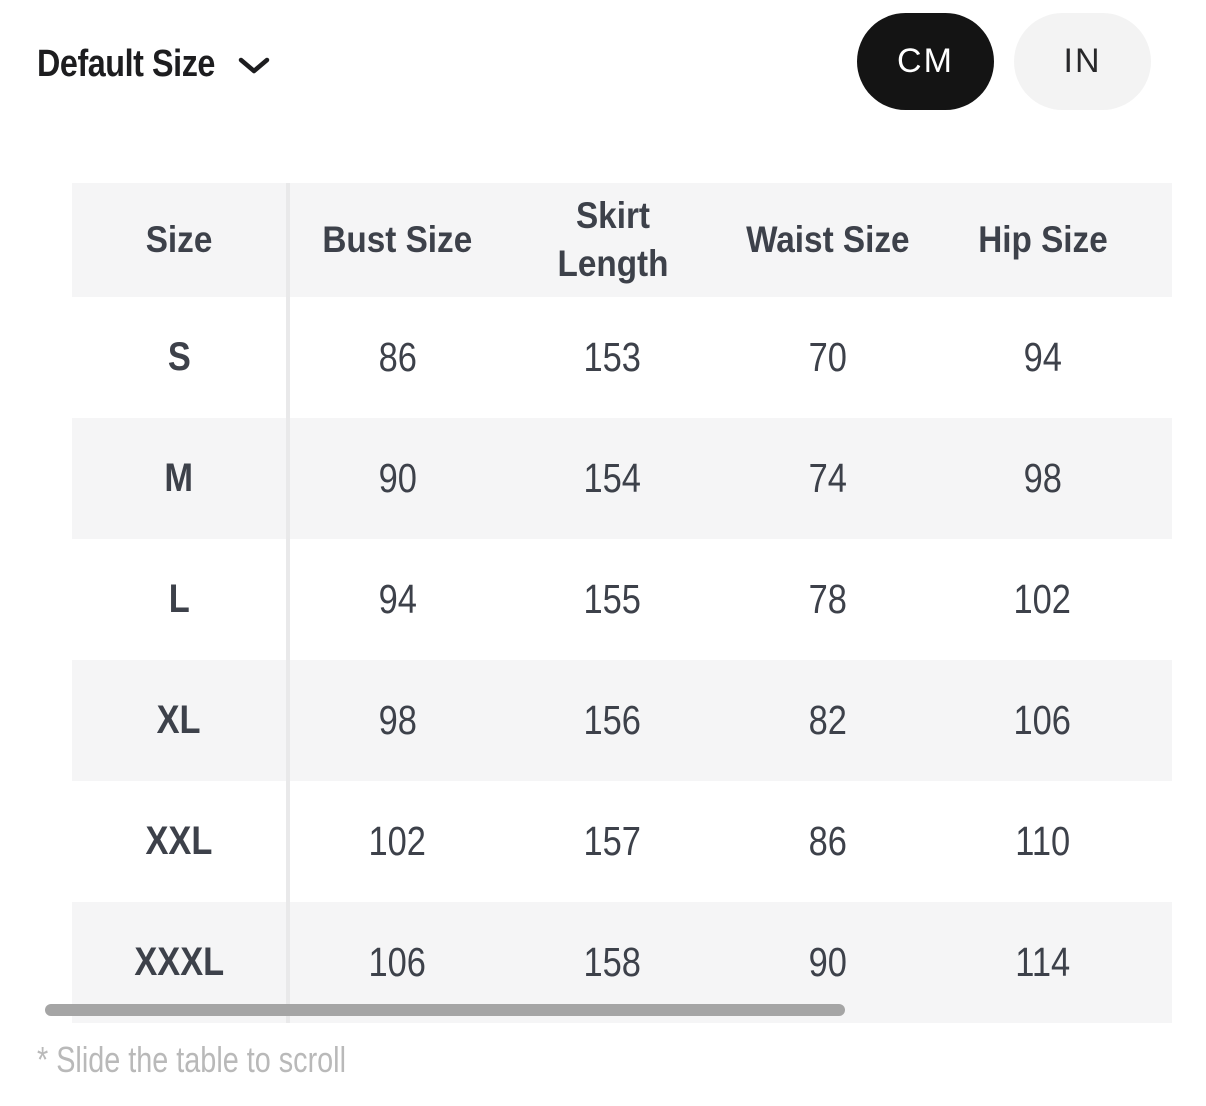 This screenshot has width=1206, height=1106. I want to click on skirt-length-value: 156, so click(612, 720).